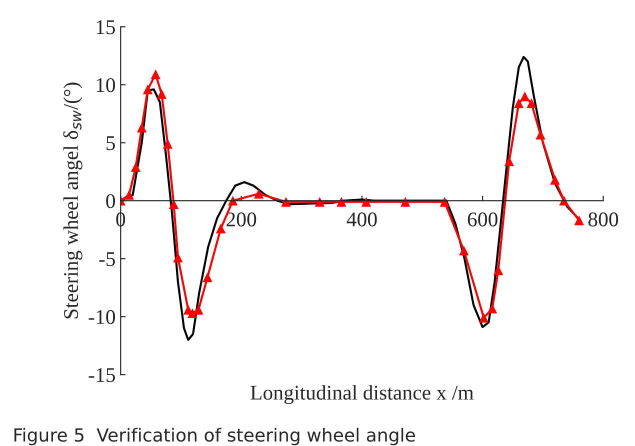 The image size is (635, 446). I want to click on x-tick-label: 600, so click(483, 219).